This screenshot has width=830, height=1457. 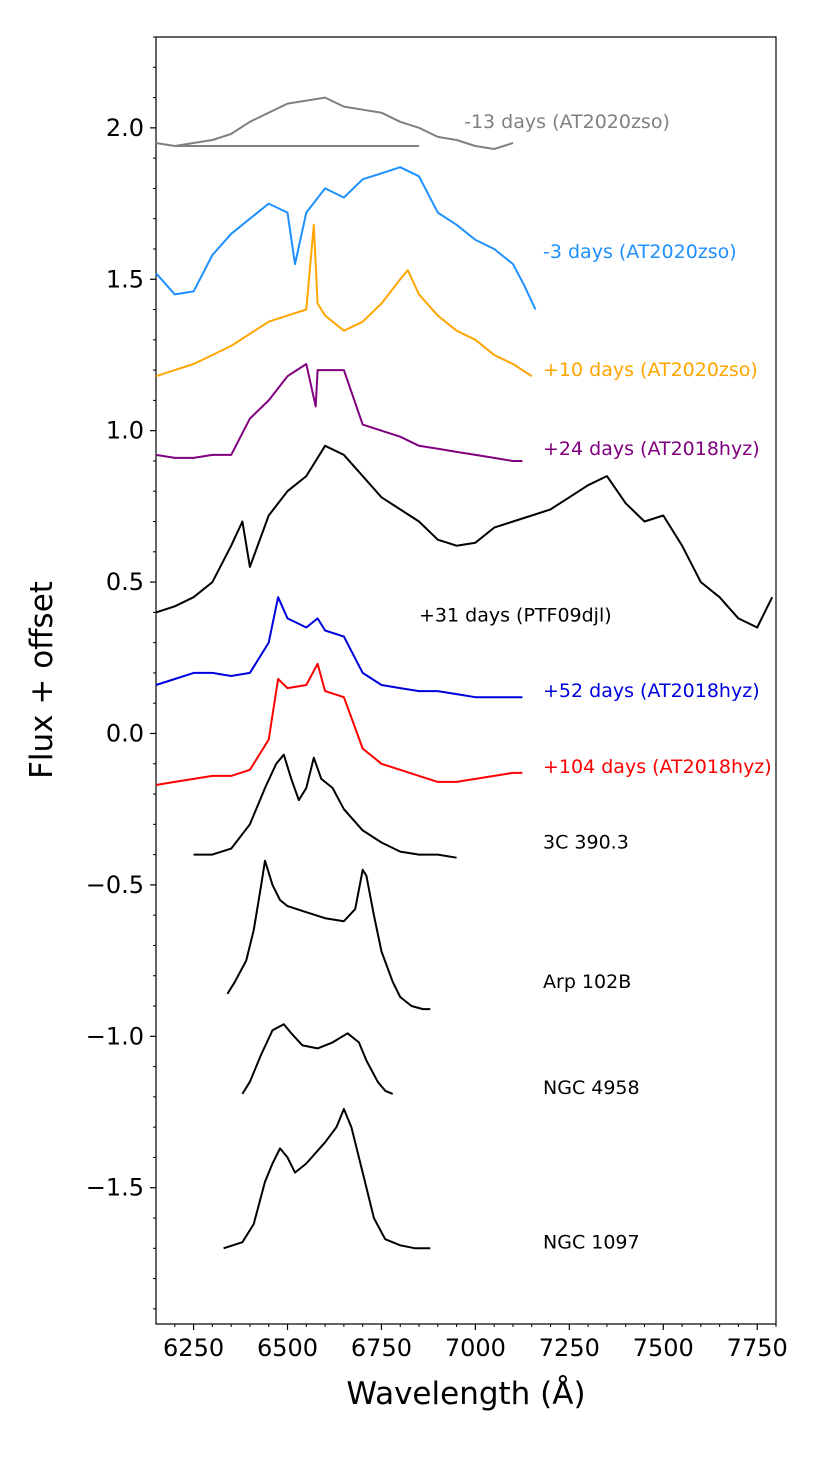 I want to click on series-label: Arp 102B, so click(x=587, y=982).